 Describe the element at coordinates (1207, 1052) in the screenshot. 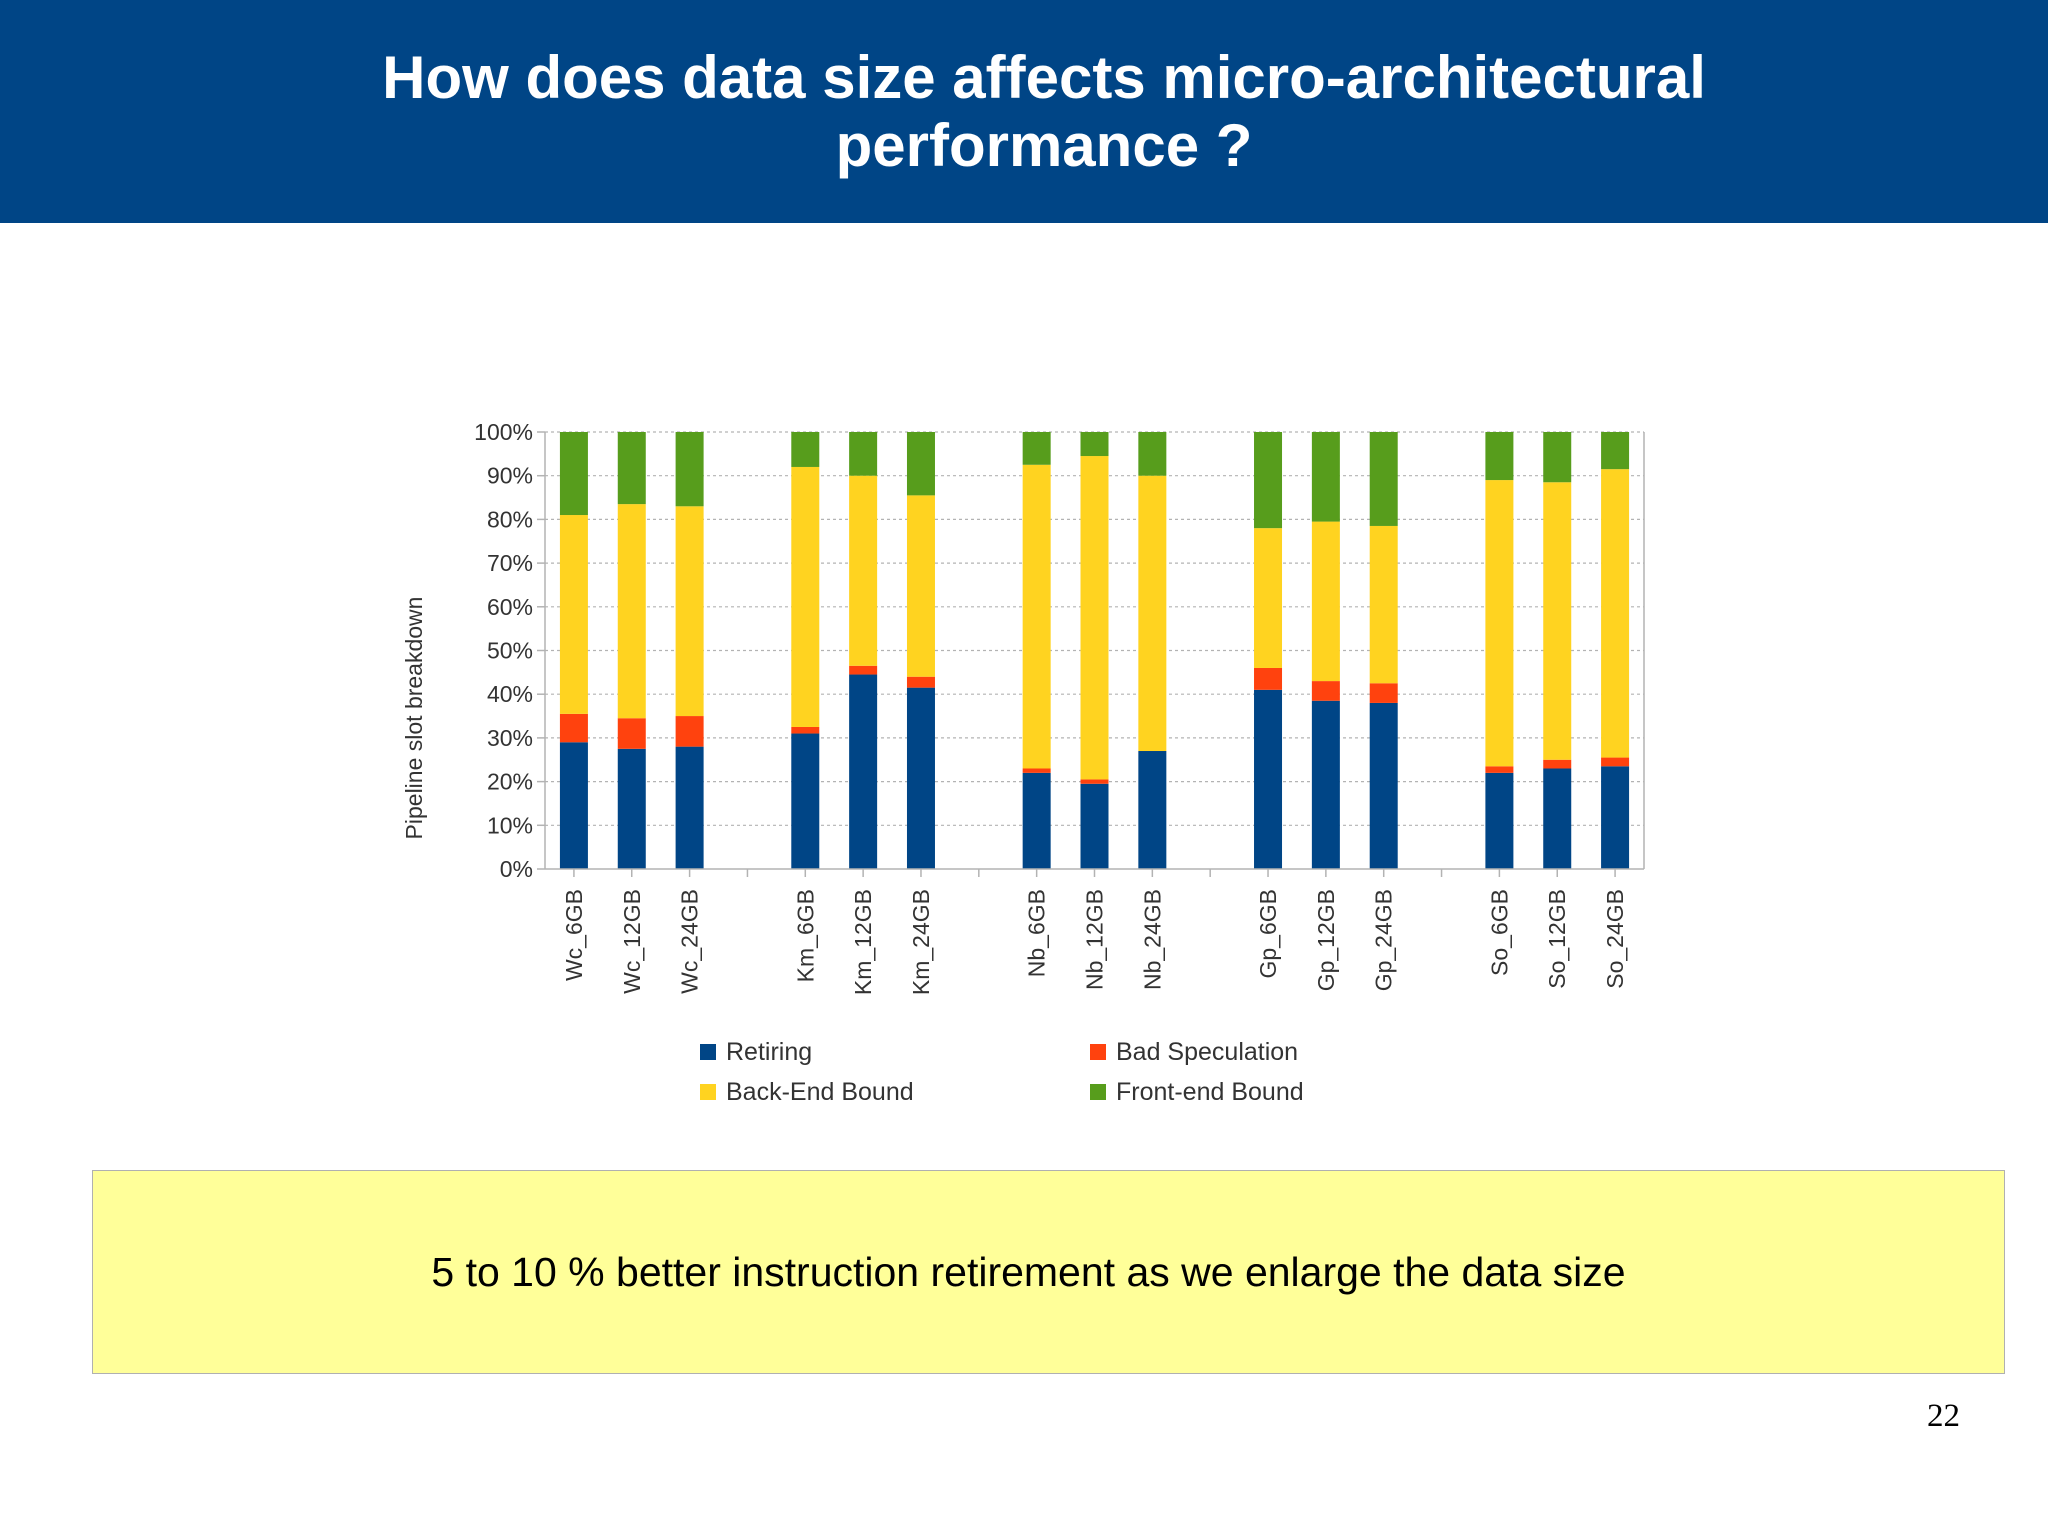

I see `legend-label: Bad Speculation` at that location.